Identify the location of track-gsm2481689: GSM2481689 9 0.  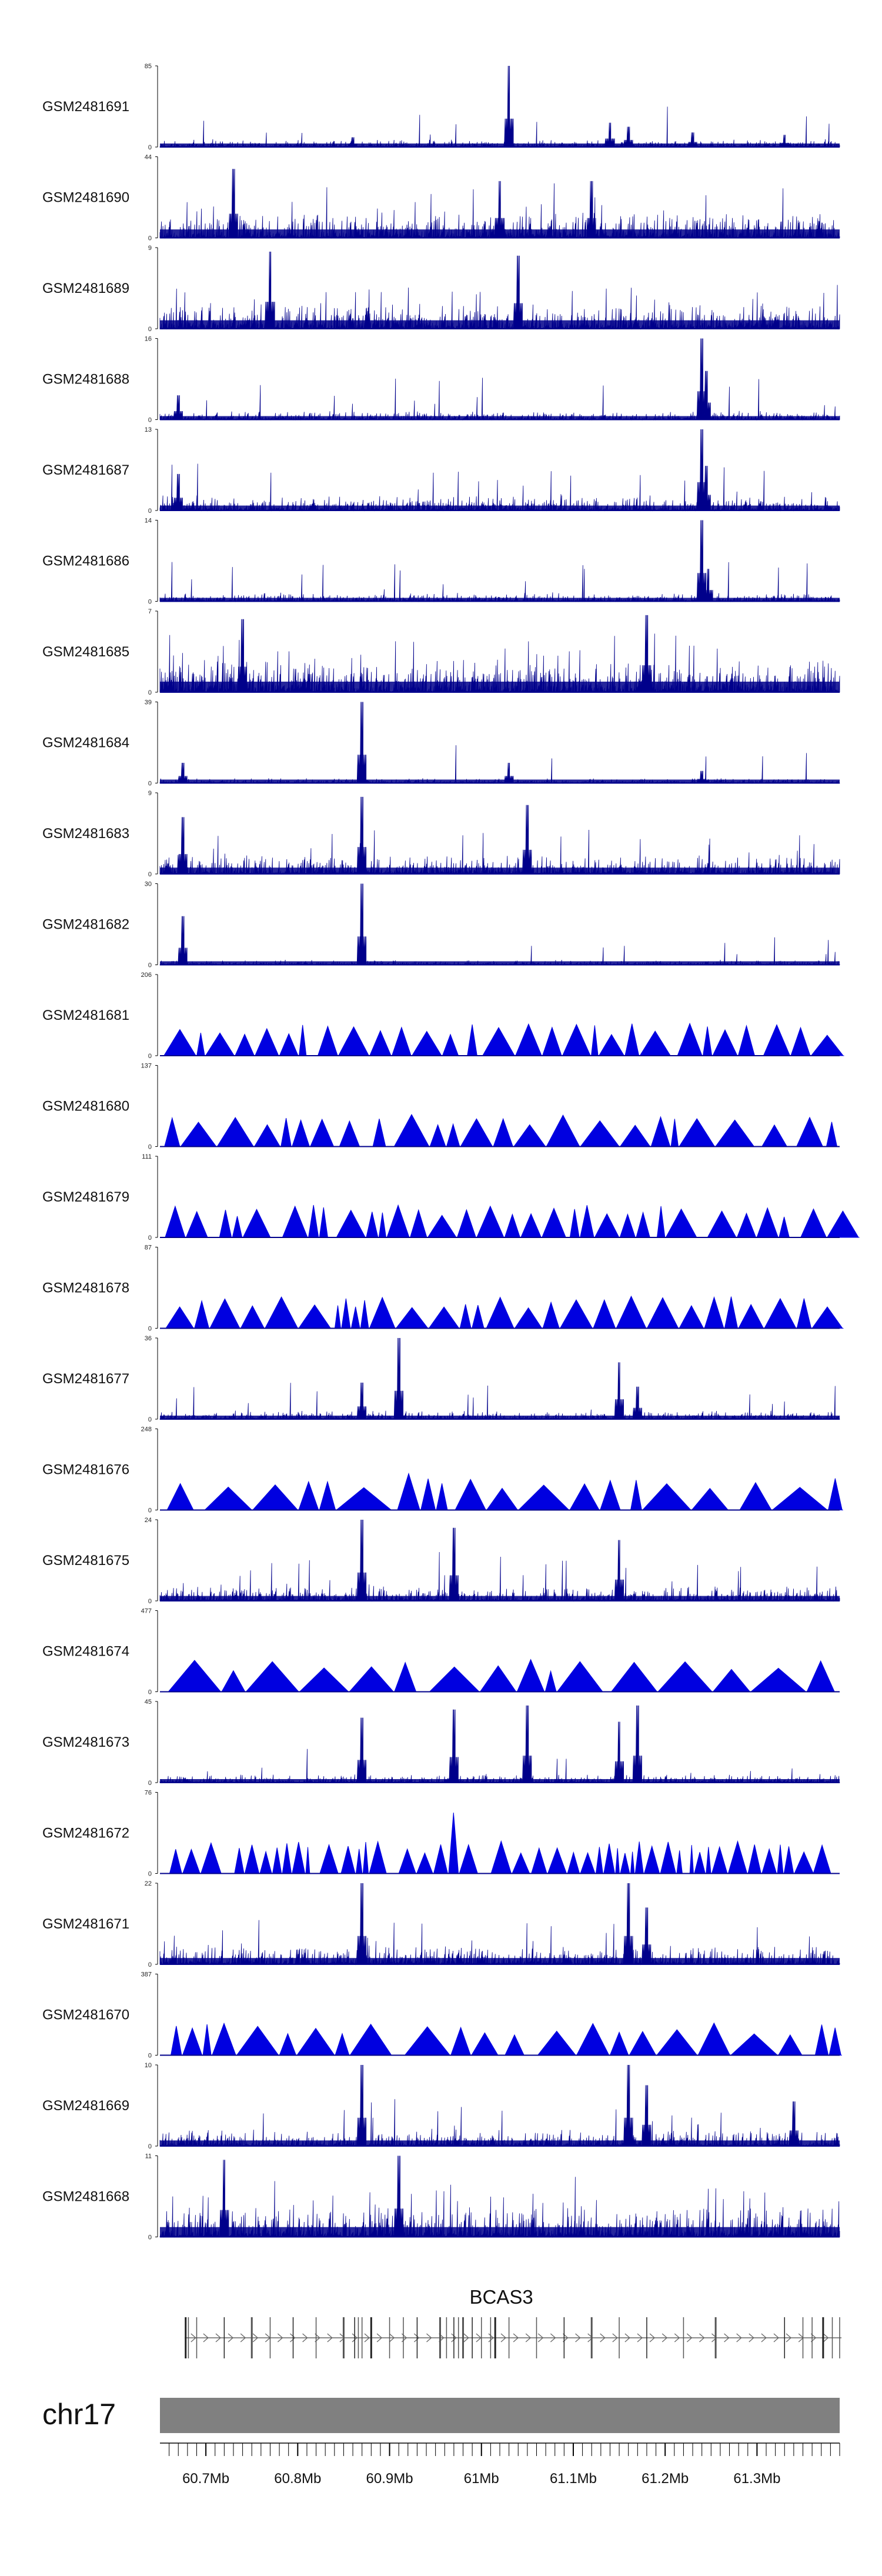
(441, 289).